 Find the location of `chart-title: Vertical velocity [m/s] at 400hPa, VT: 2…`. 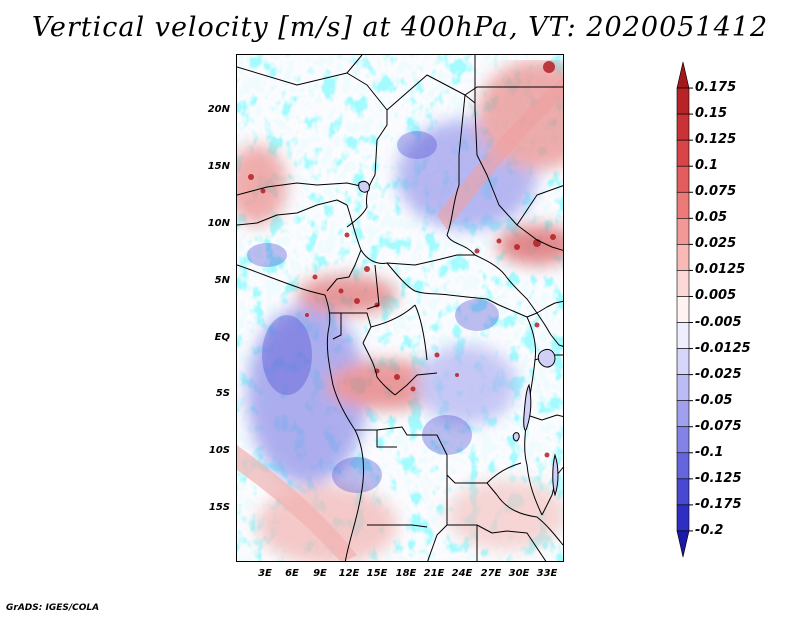

chart-title: Vertical velocity [m/s] at 400hPa, VT: 2… is located at coordinates (400, 27).